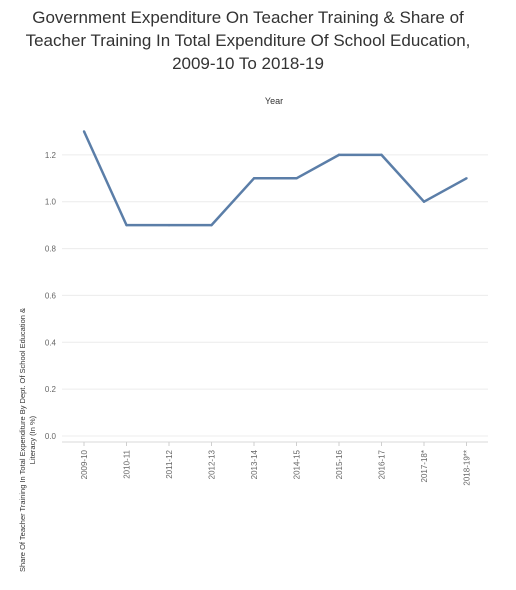 The height and width of the screenshot is (590, 516). Describe the element at coordinates (248, 63) in the screenshot. I see `title-line-3: 2009-10 To 2018-19` at that location.